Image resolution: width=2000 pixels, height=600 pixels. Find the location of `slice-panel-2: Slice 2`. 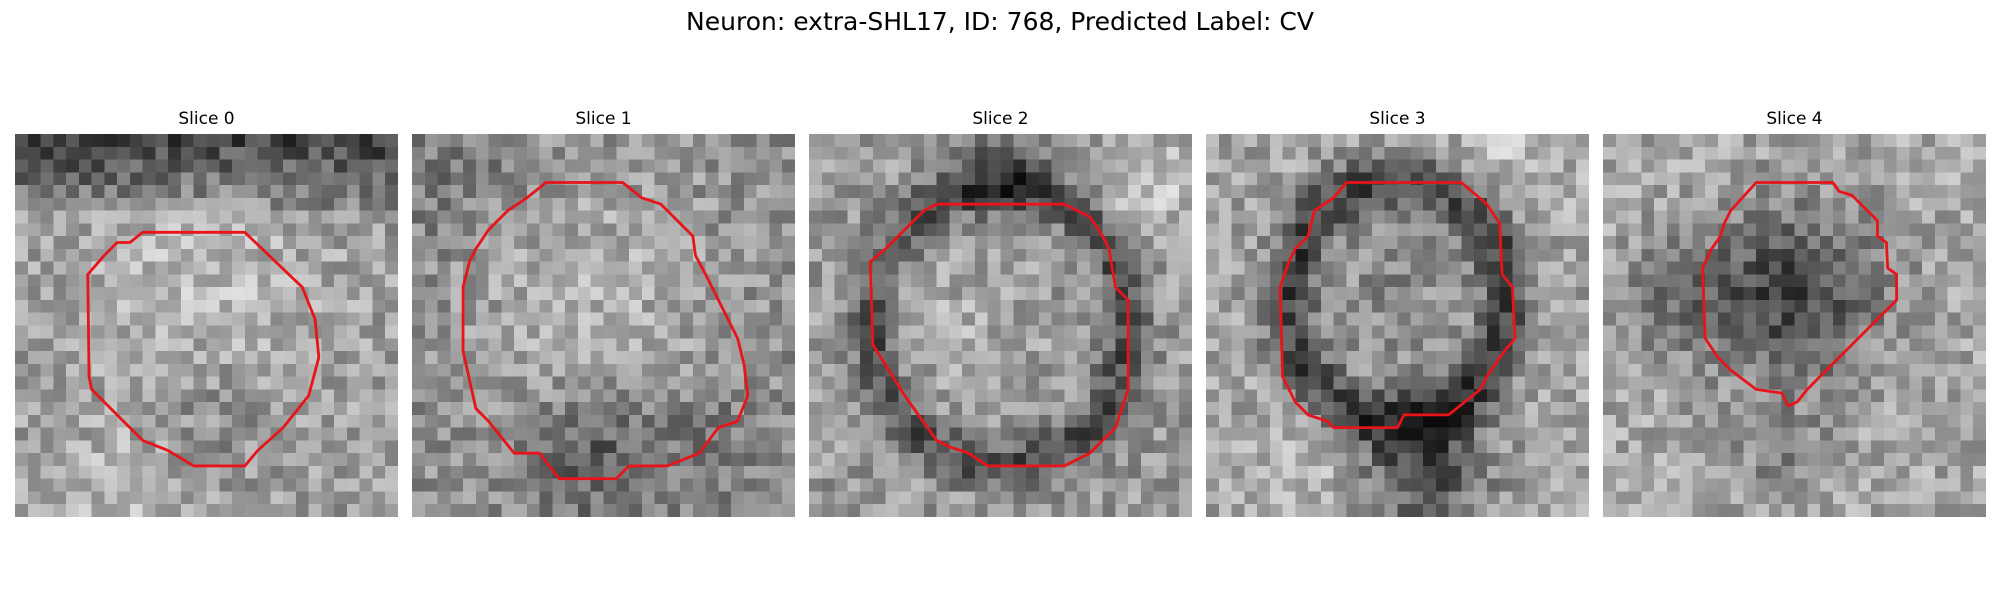

slice-panel-2: Slice 2 is located at coordinates (1000, 312).